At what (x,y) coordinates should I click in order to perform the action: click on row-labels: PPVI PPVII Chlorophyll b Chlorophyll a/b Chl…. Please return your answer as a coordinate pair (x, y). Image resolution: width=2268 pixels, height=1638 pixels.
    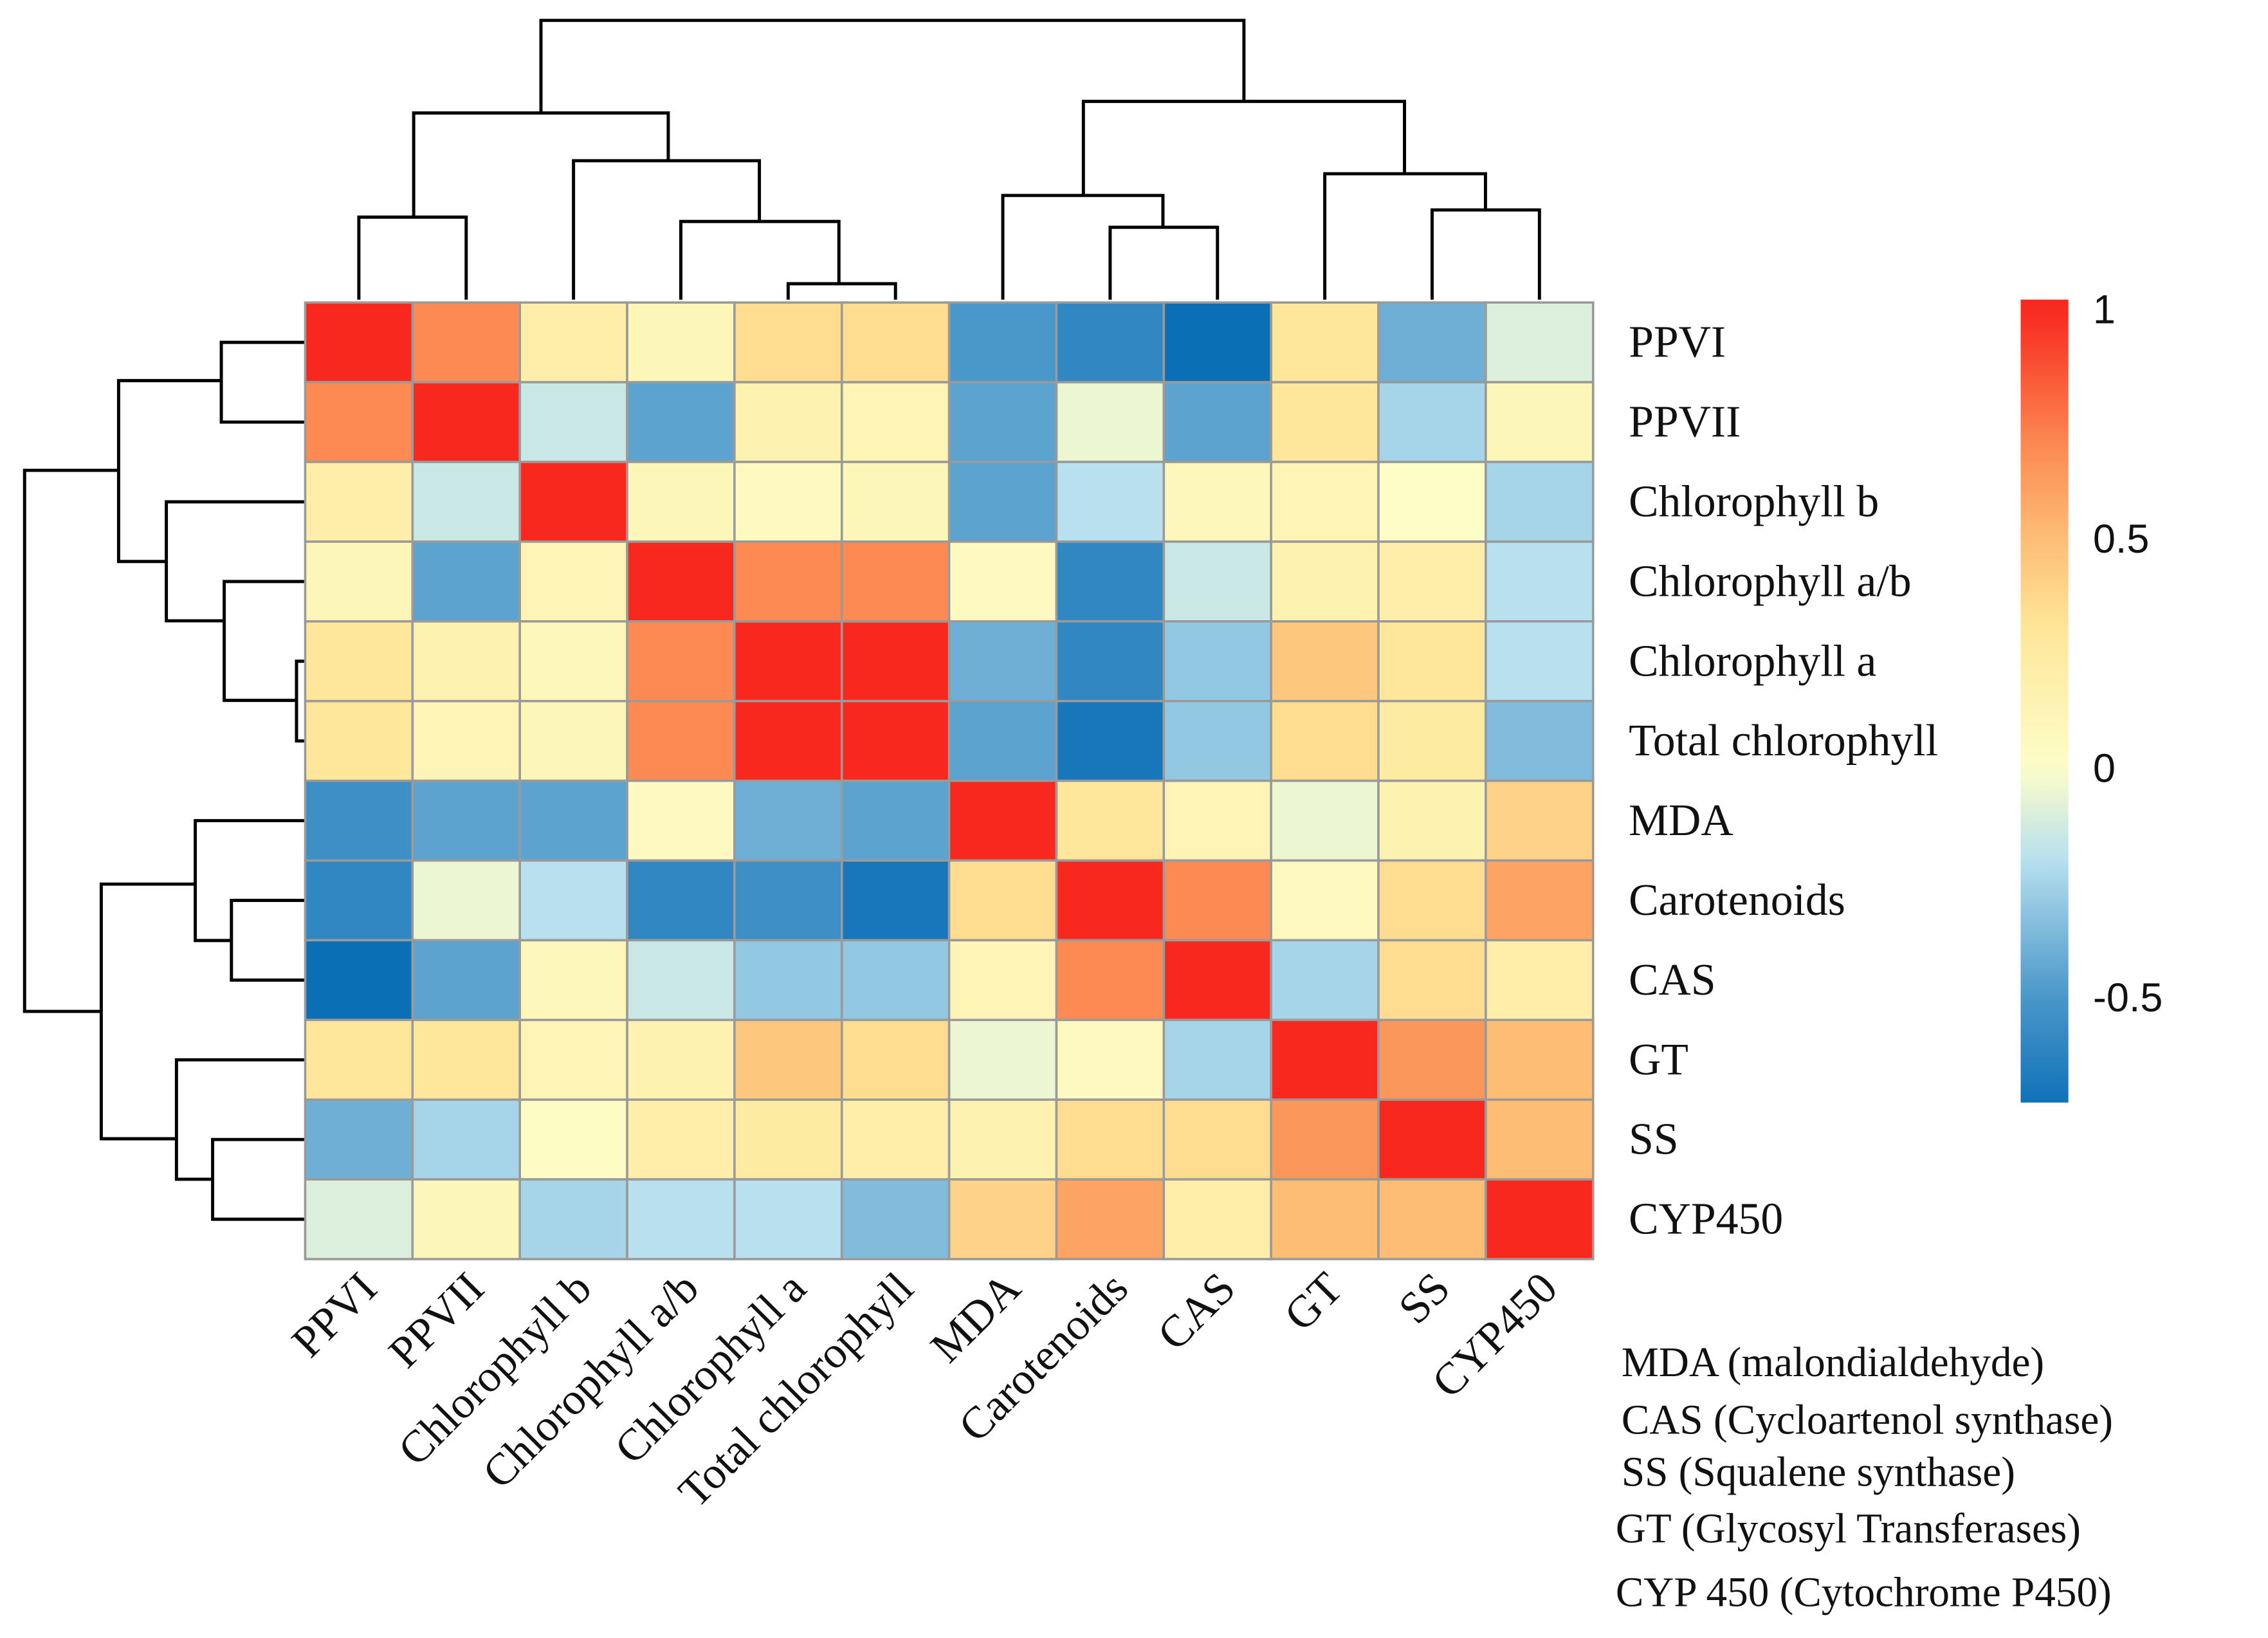
    Looking at the image, I should click on (1783, 781).